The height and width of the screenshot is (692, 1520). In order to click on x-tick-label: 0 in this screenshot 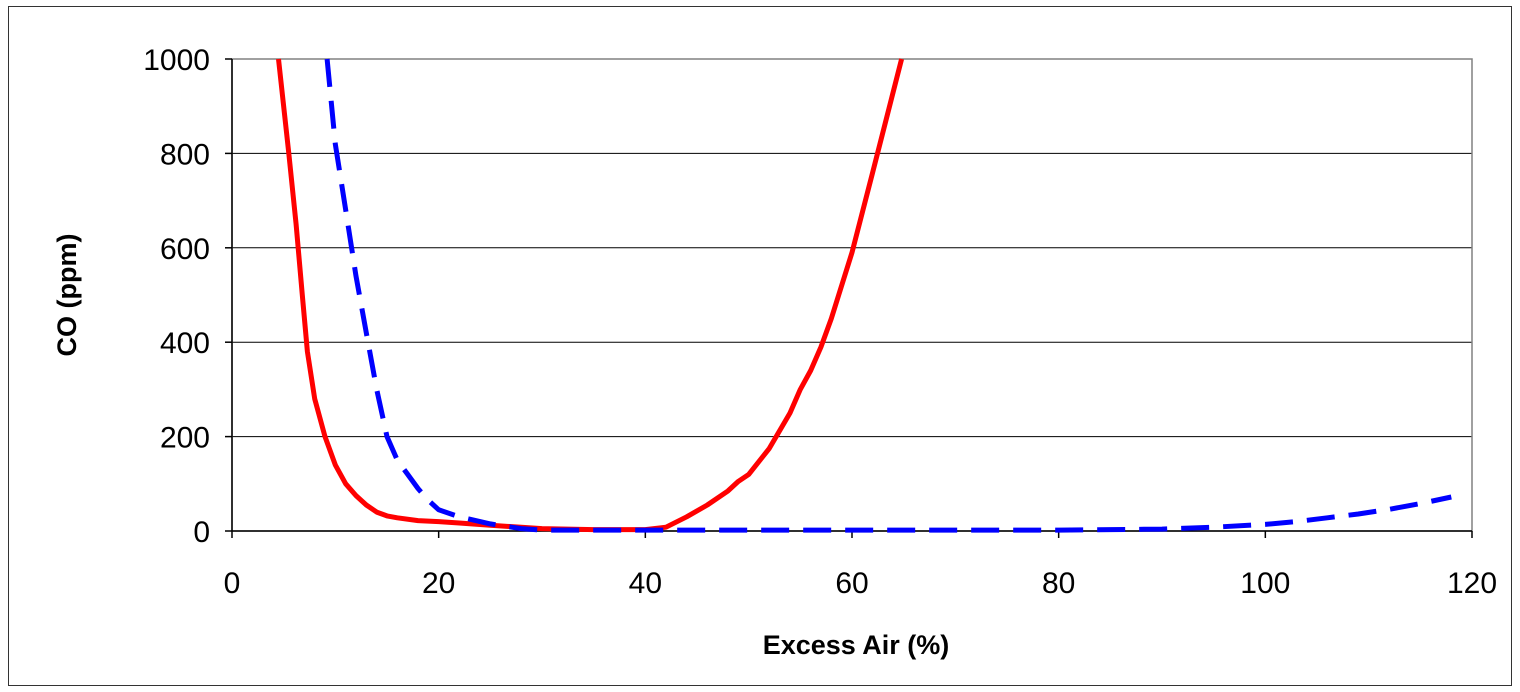, I will do `click(232, 583)`.